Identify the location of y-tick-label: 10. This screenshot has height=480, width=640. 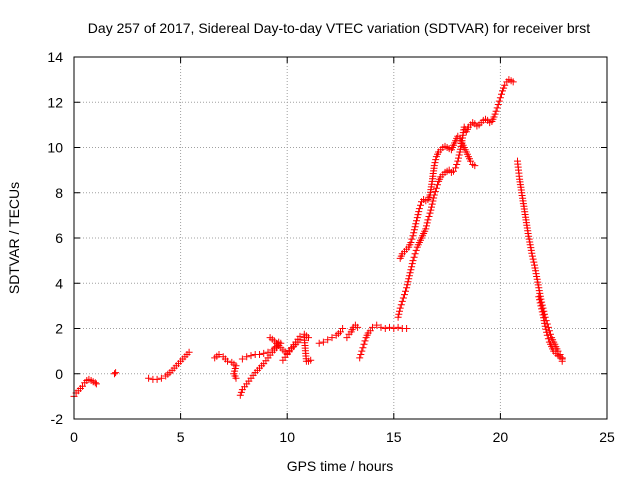
(55, 148).